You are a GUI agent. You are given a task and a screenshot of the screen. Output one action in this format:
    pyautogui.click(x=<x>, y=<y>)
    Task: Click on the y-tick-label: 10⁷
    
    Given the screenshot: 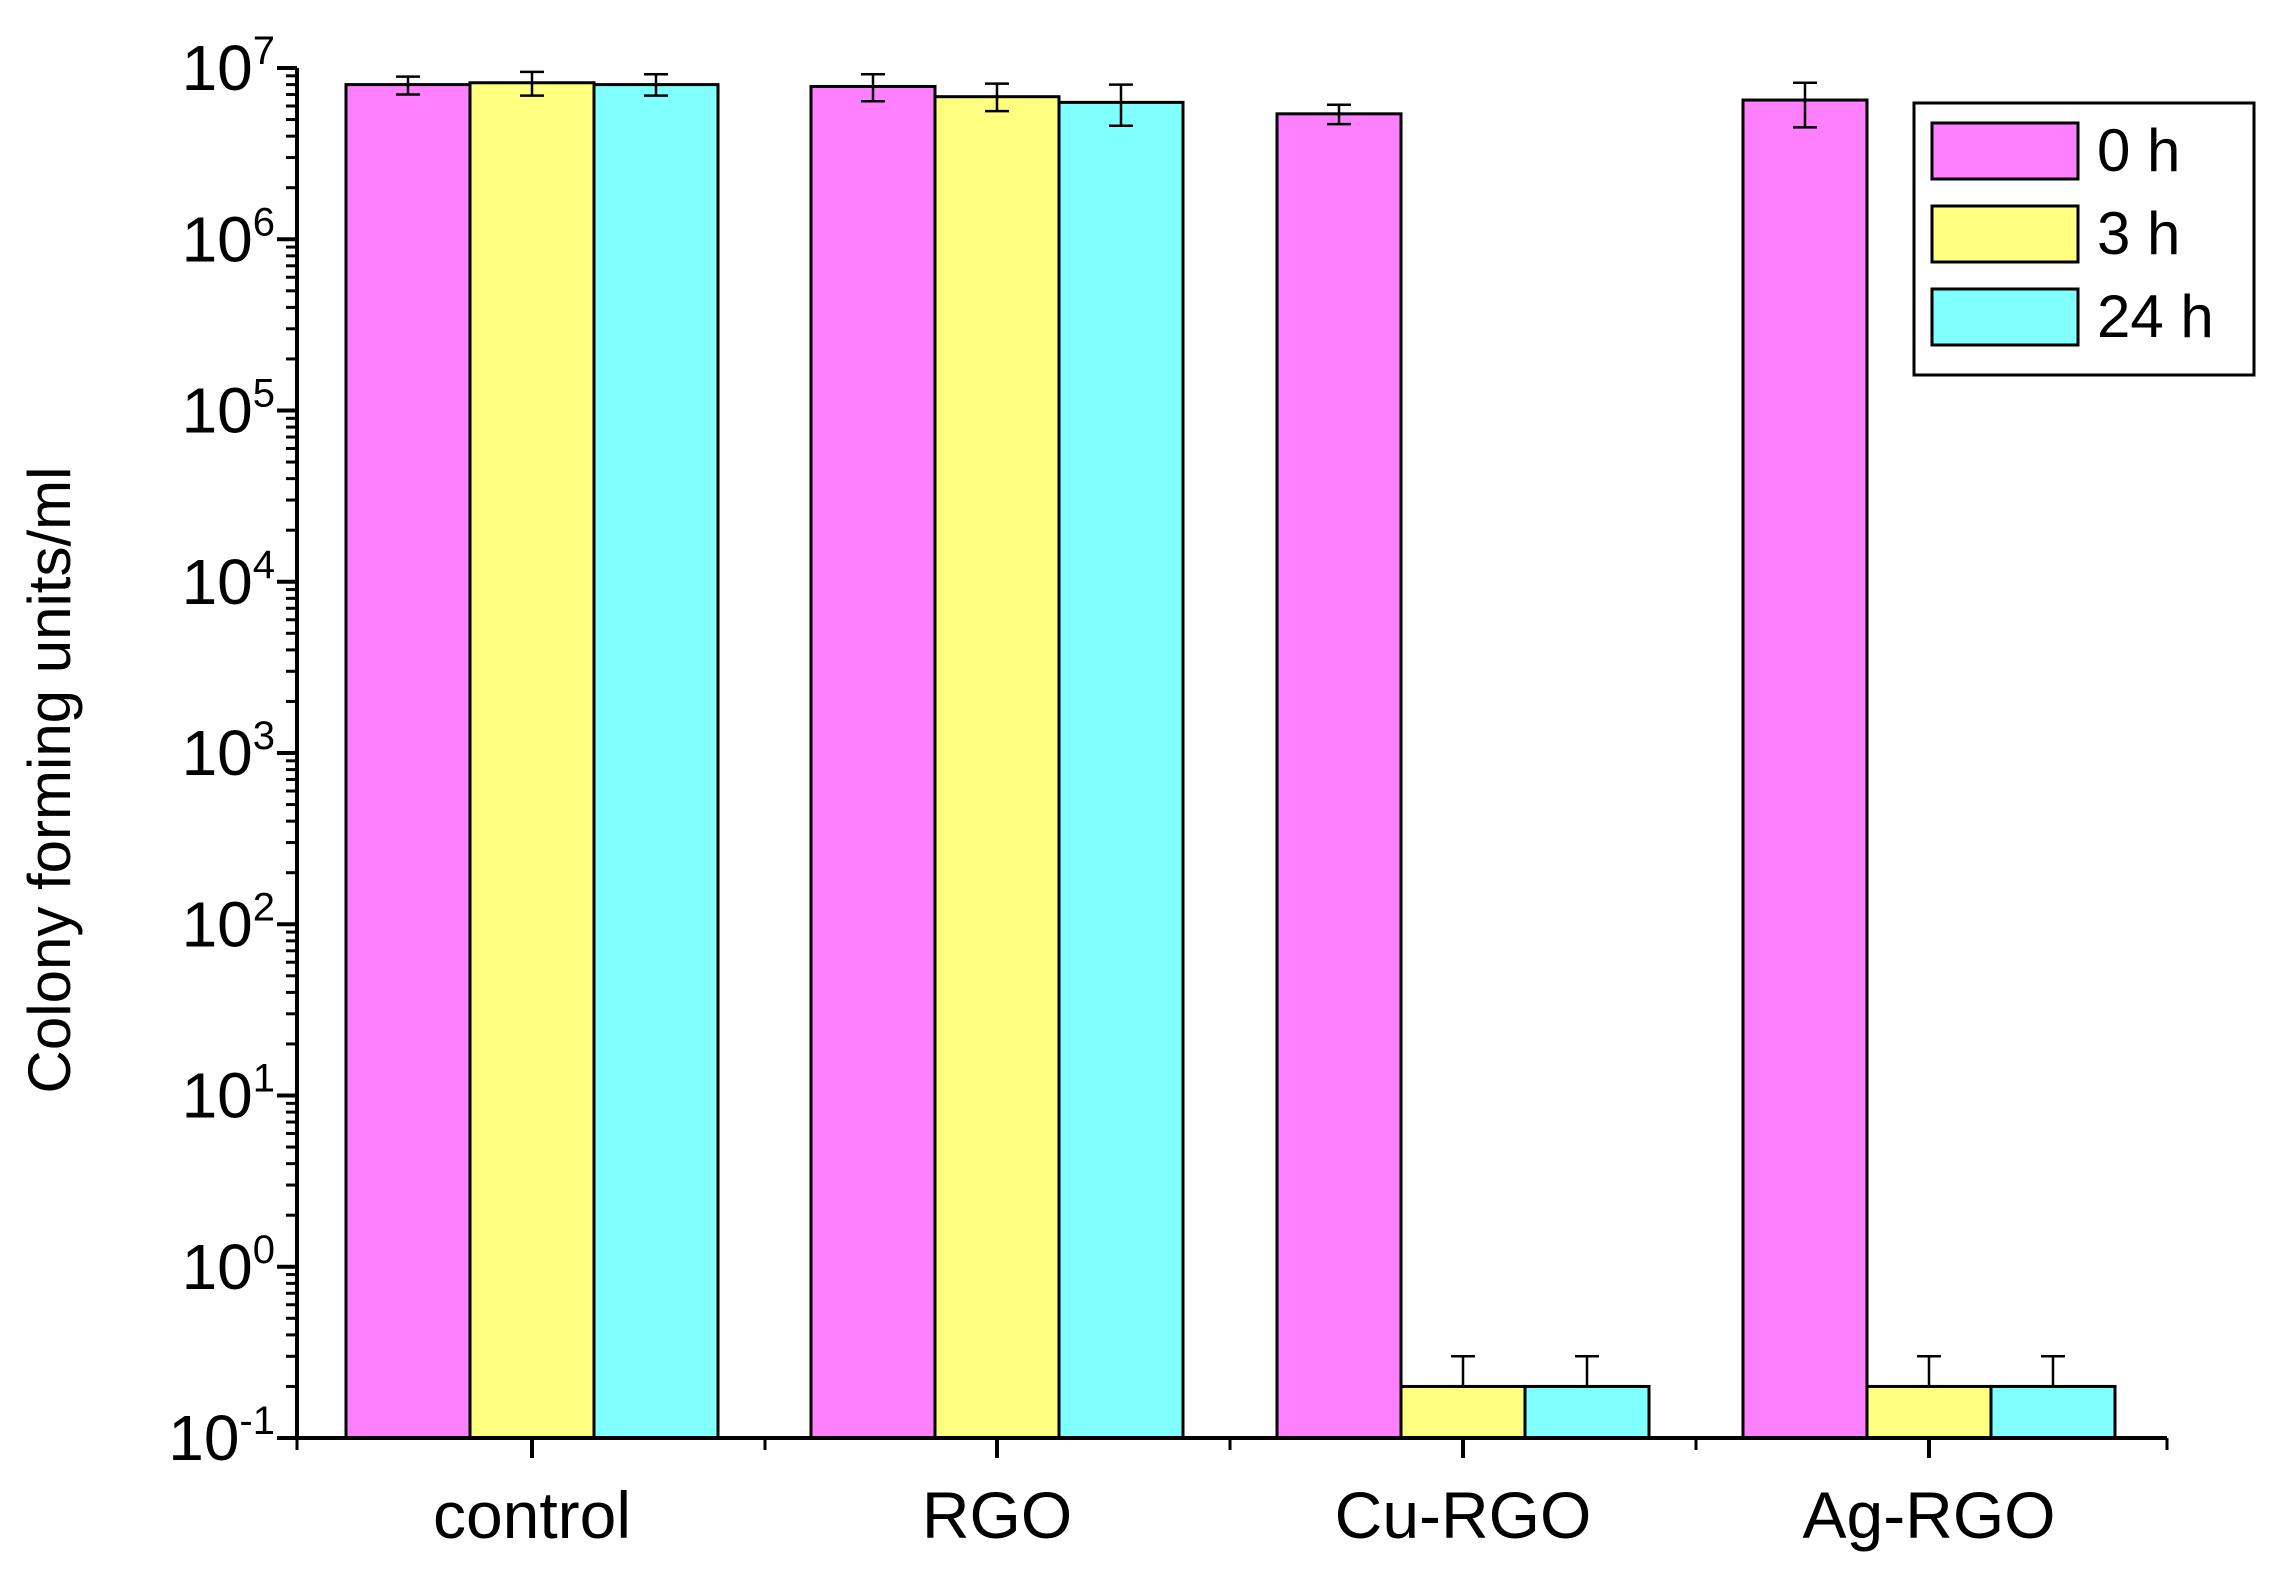 What is the action you would take?
    pyautogui.click(x=228, y=66)
    